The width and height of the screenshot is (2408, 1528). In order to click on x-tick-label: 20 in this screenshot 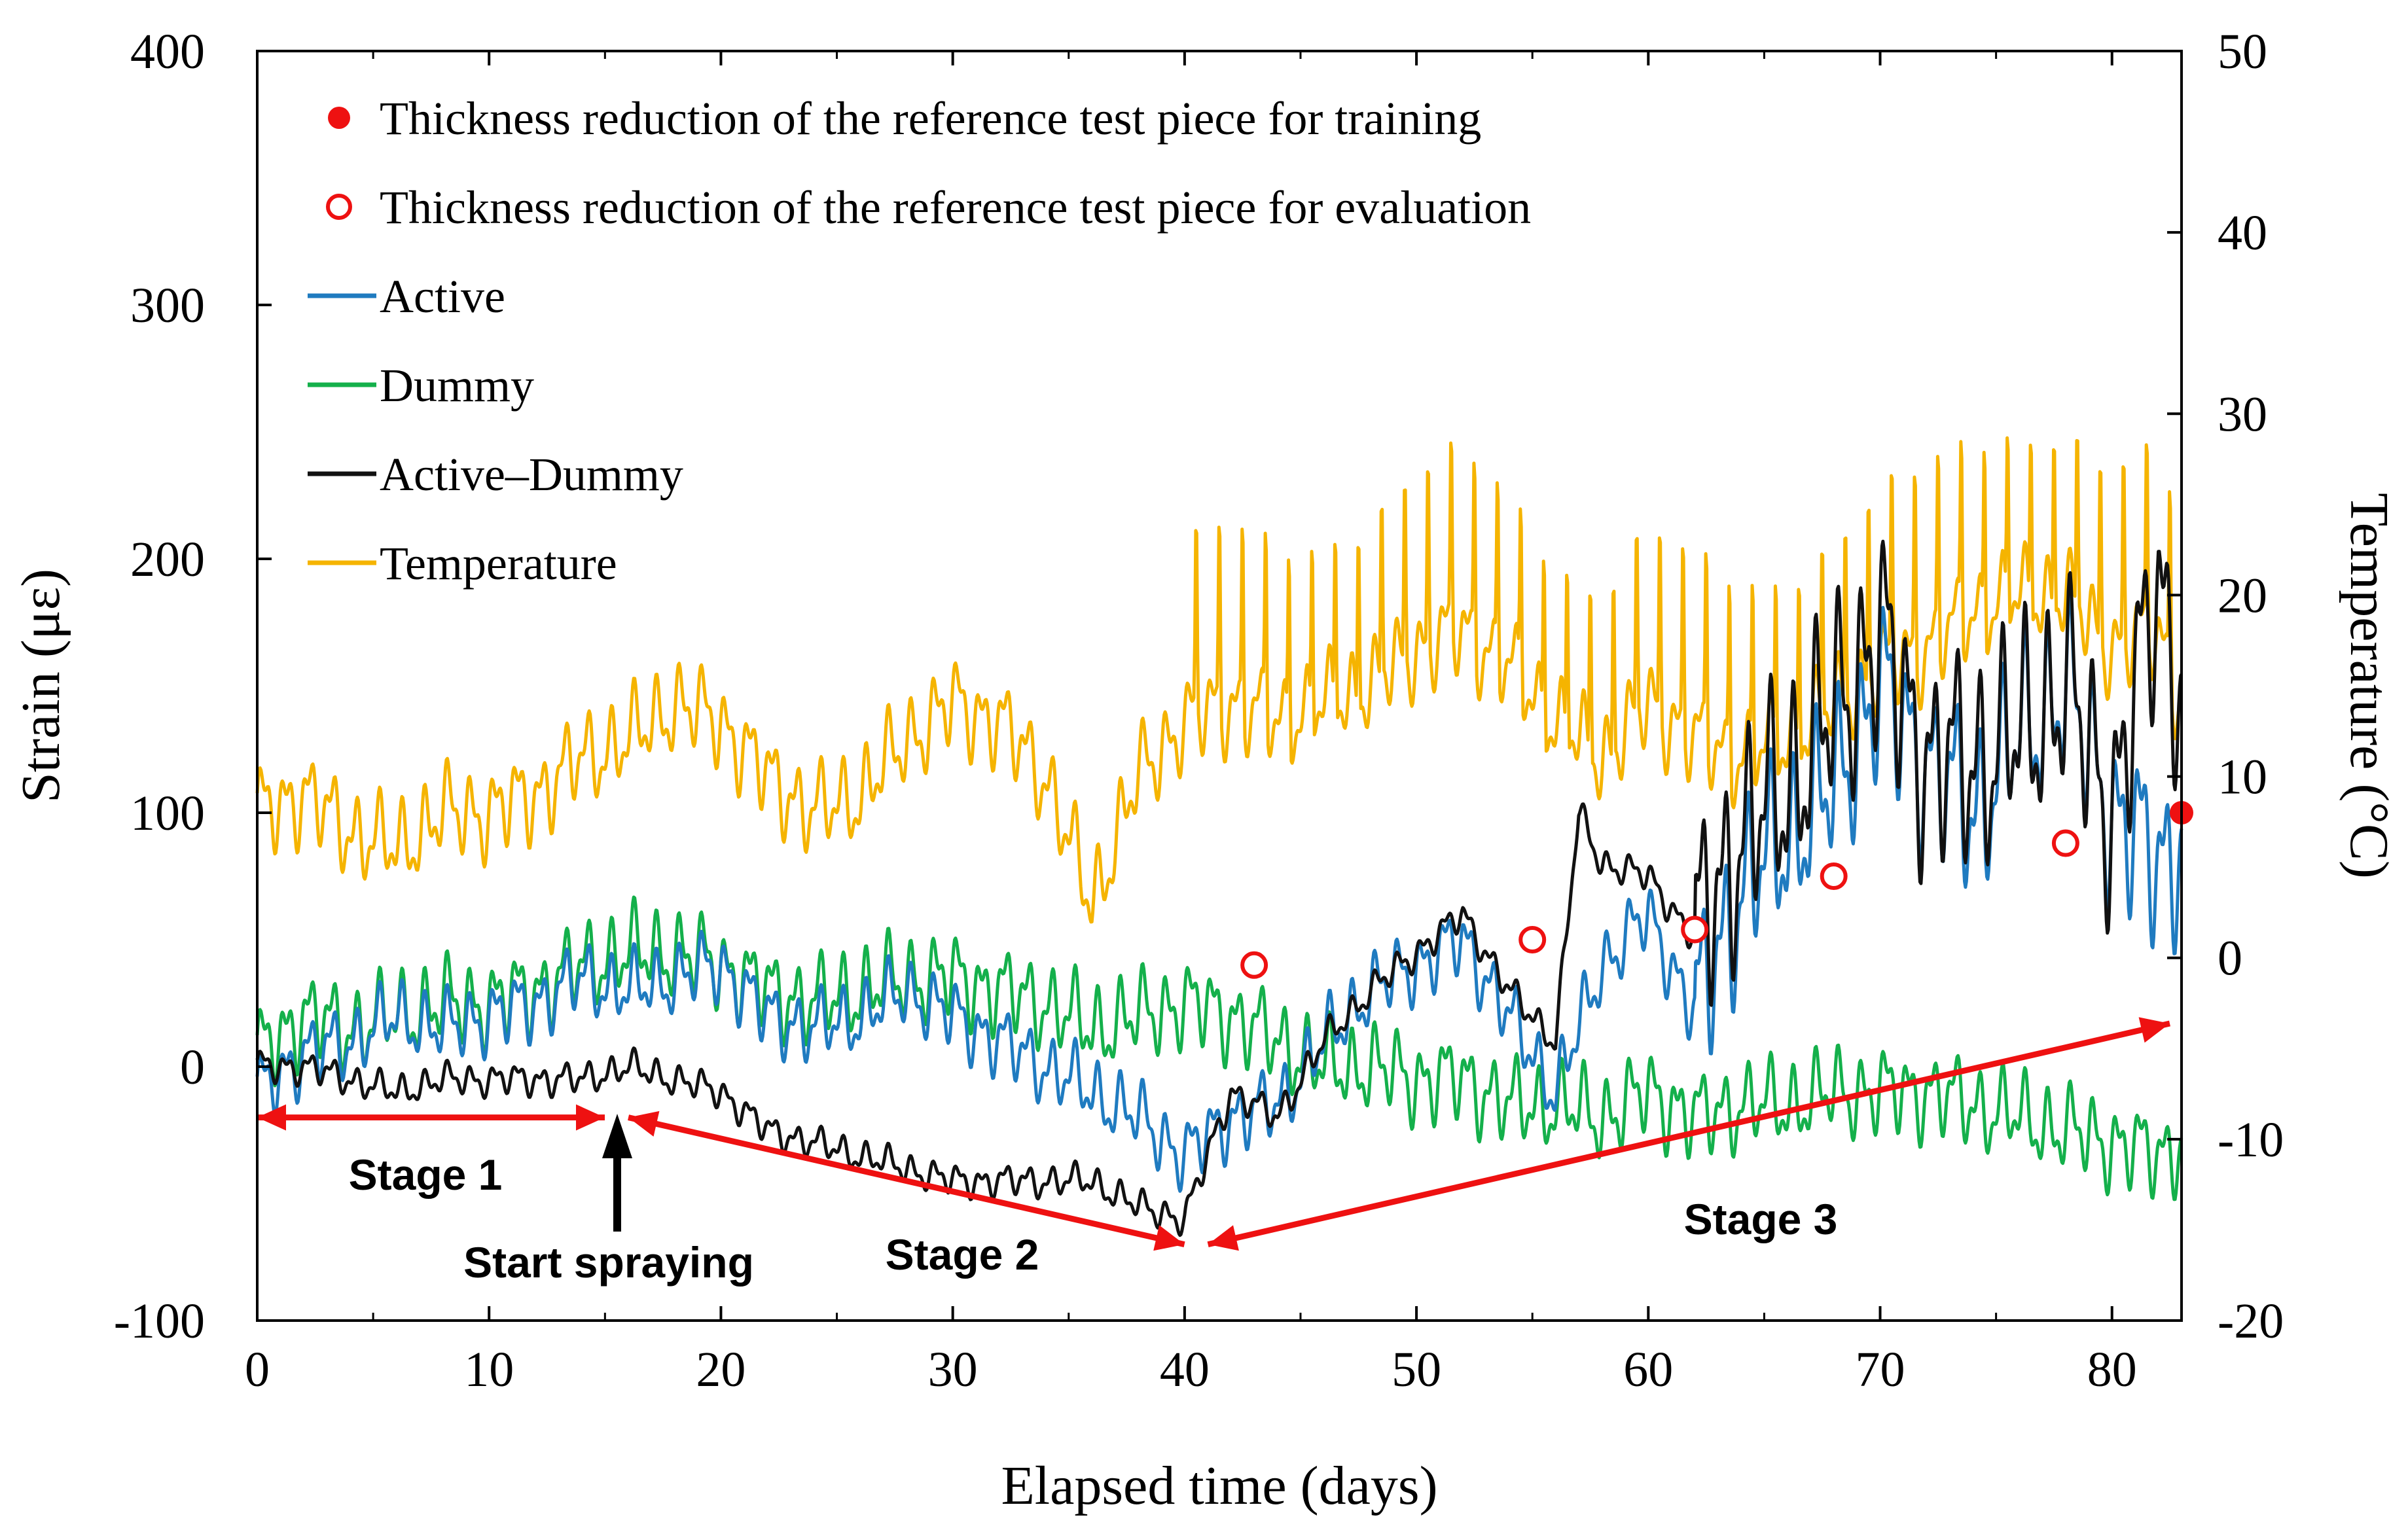, I will do `click(721, 1369)`.